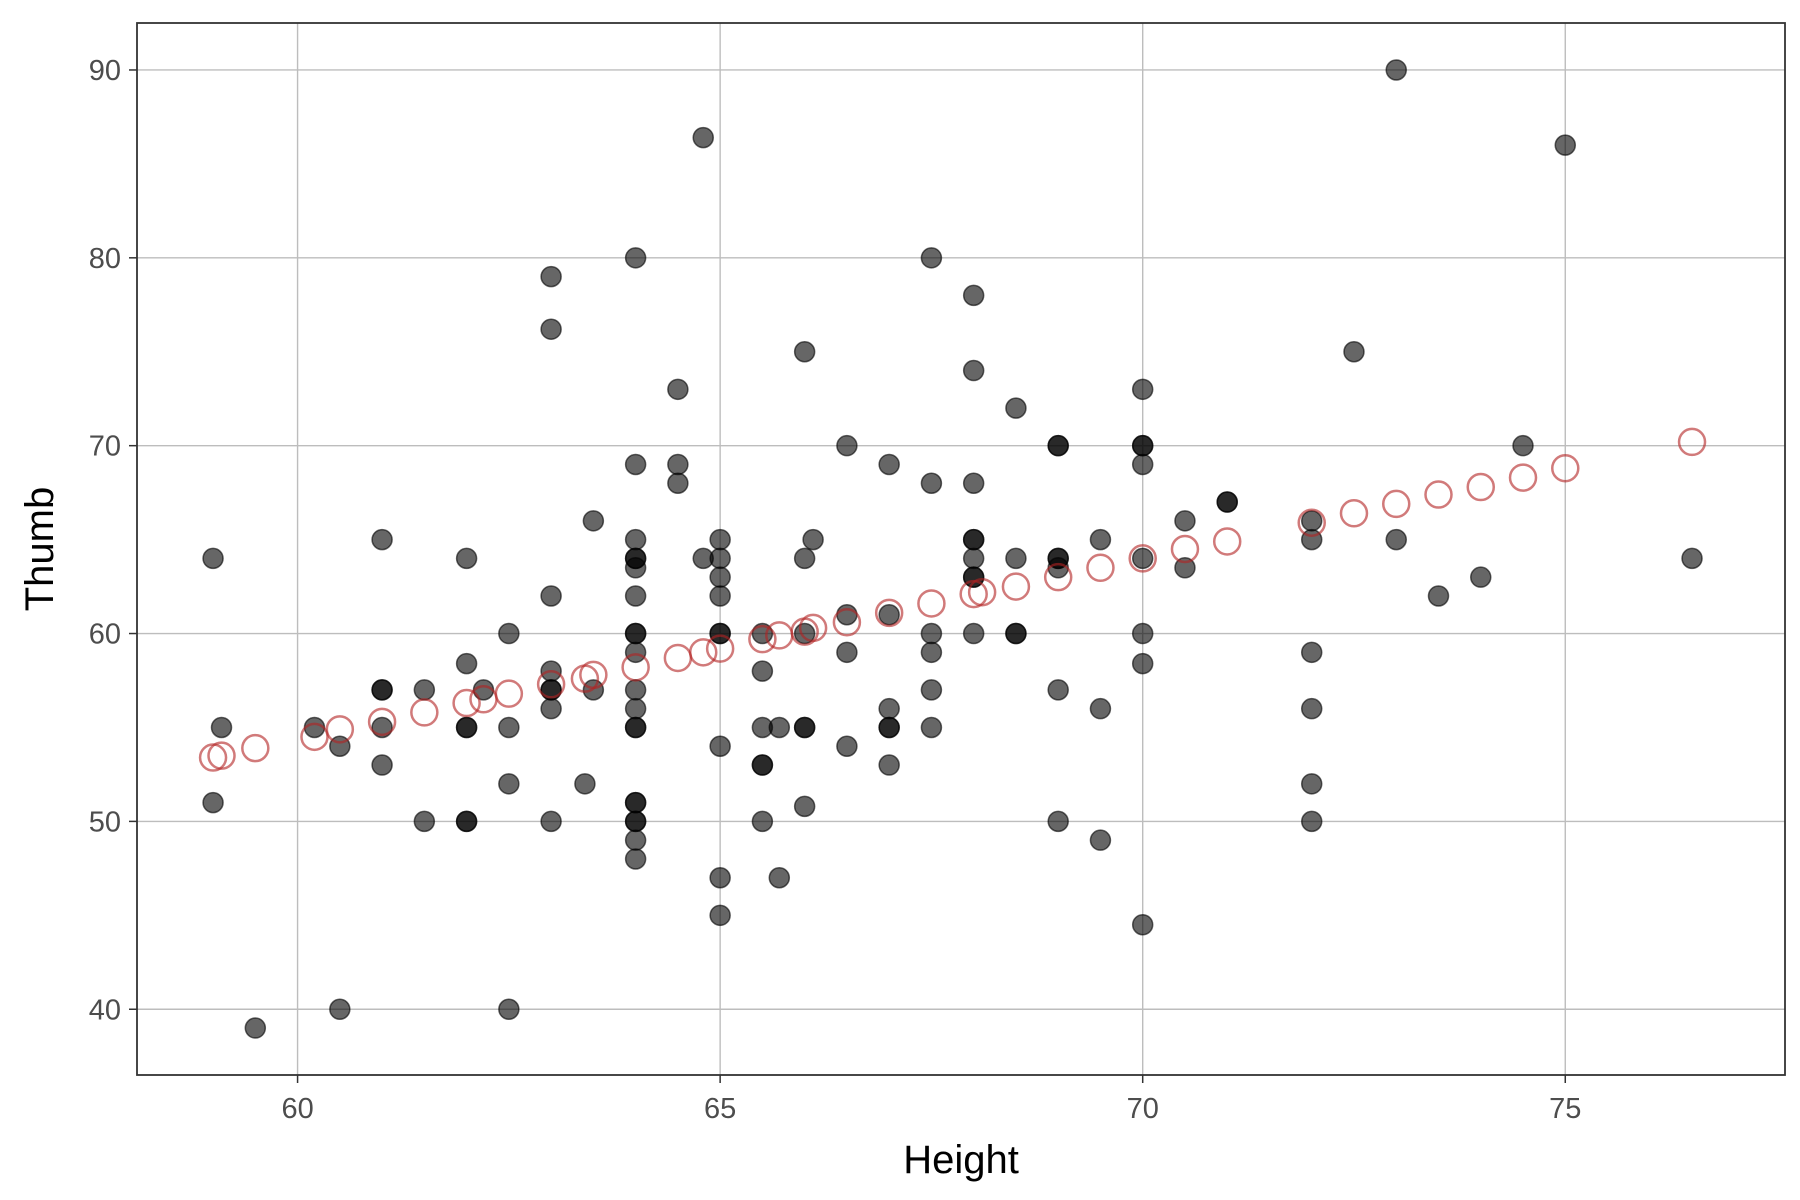  What do you see at coordinates (1565, 1109) in the screenshot?
I see `x-tick-label: 75` at bounding box center [1565, 1109].